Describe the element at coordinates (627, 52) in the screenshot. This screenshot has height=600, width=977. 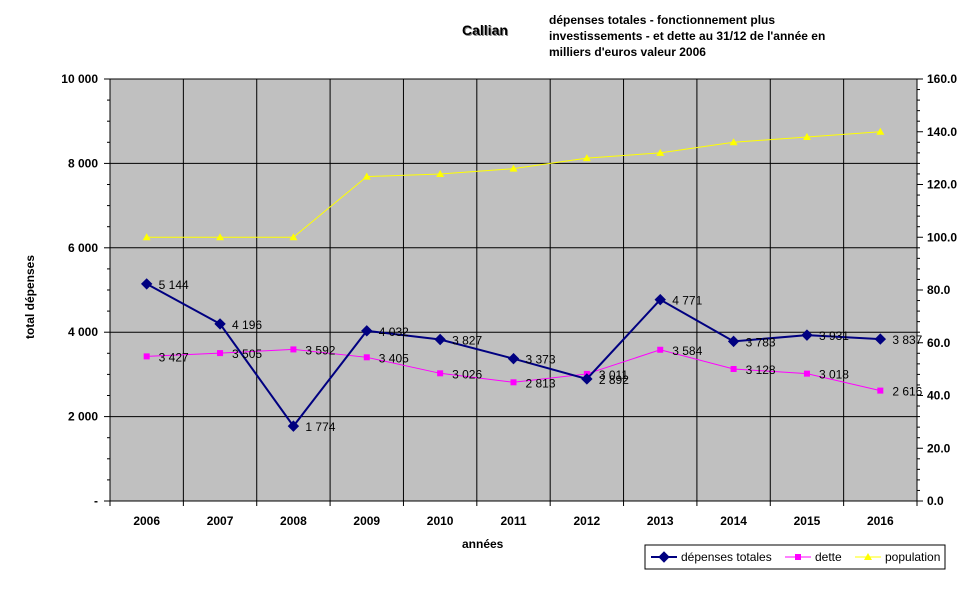
I see `subtitle-line: milliers d'euros valeur 2006` at that location.